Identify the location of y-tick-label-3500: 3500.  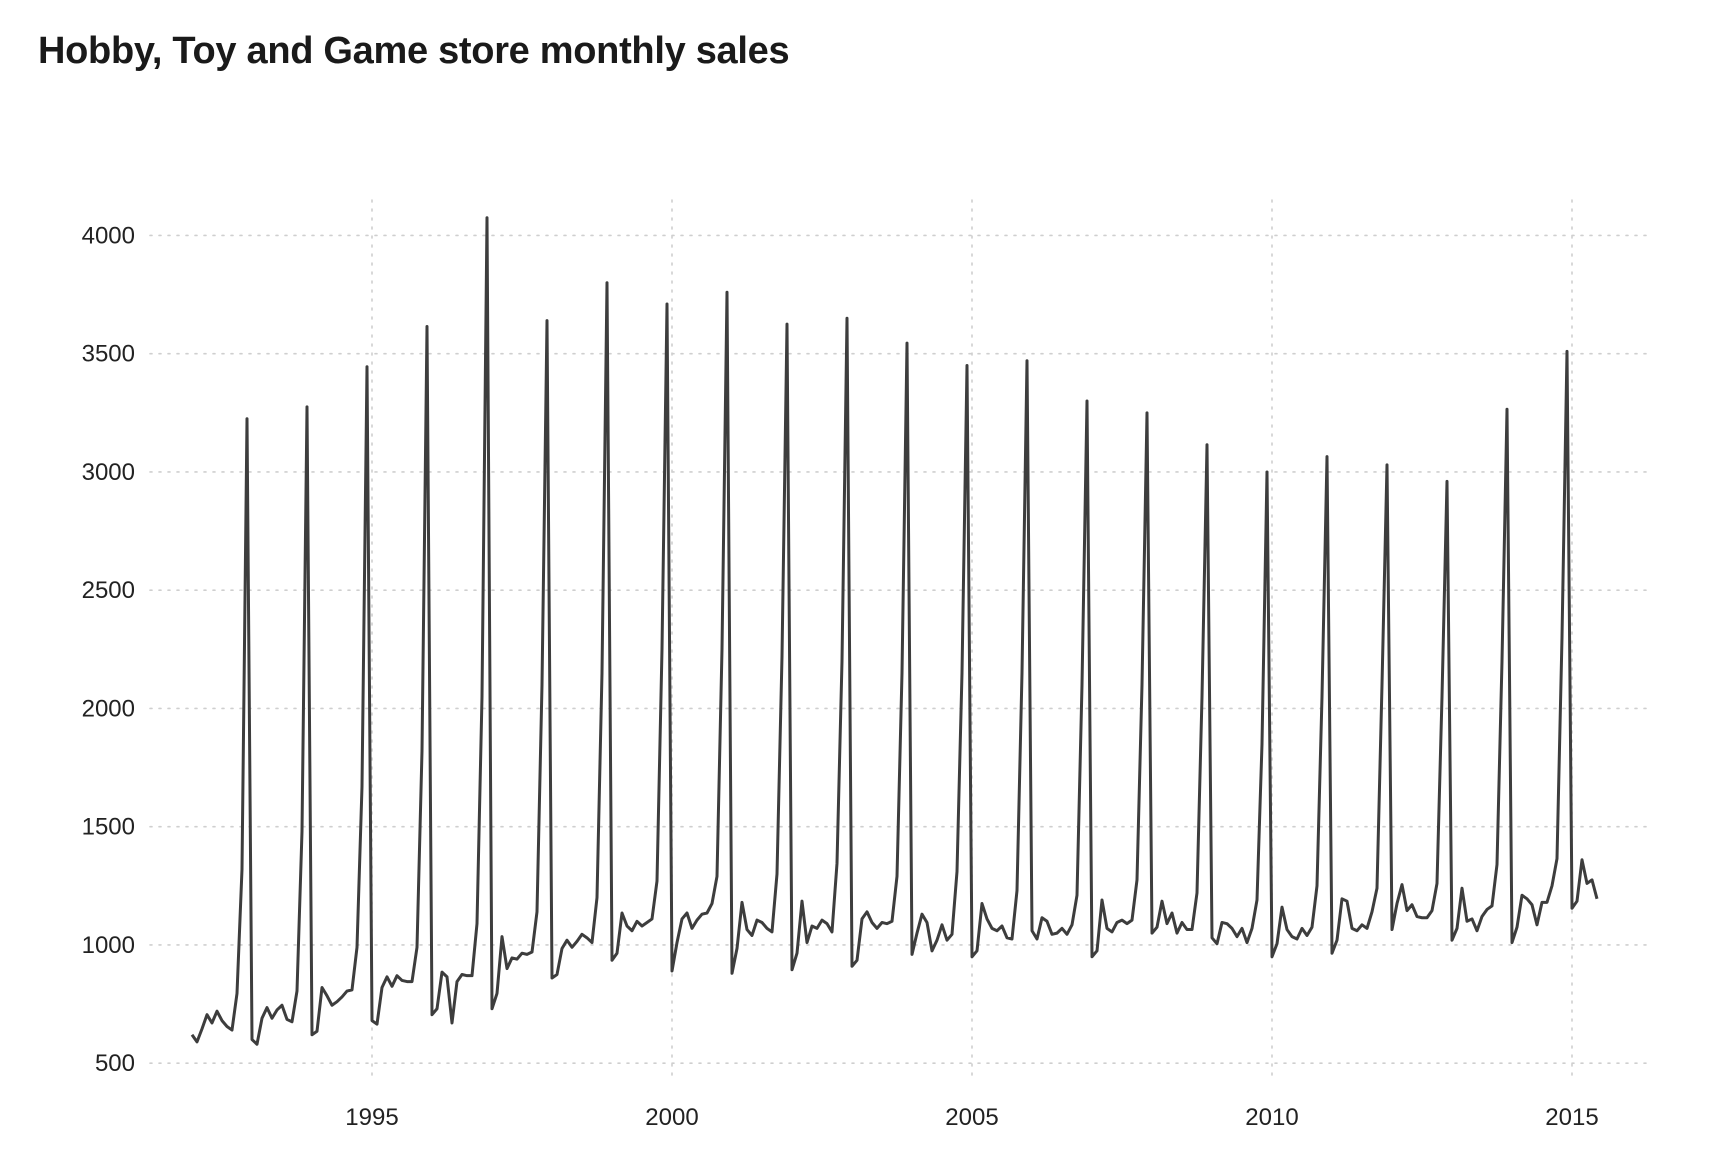
(108, 354).